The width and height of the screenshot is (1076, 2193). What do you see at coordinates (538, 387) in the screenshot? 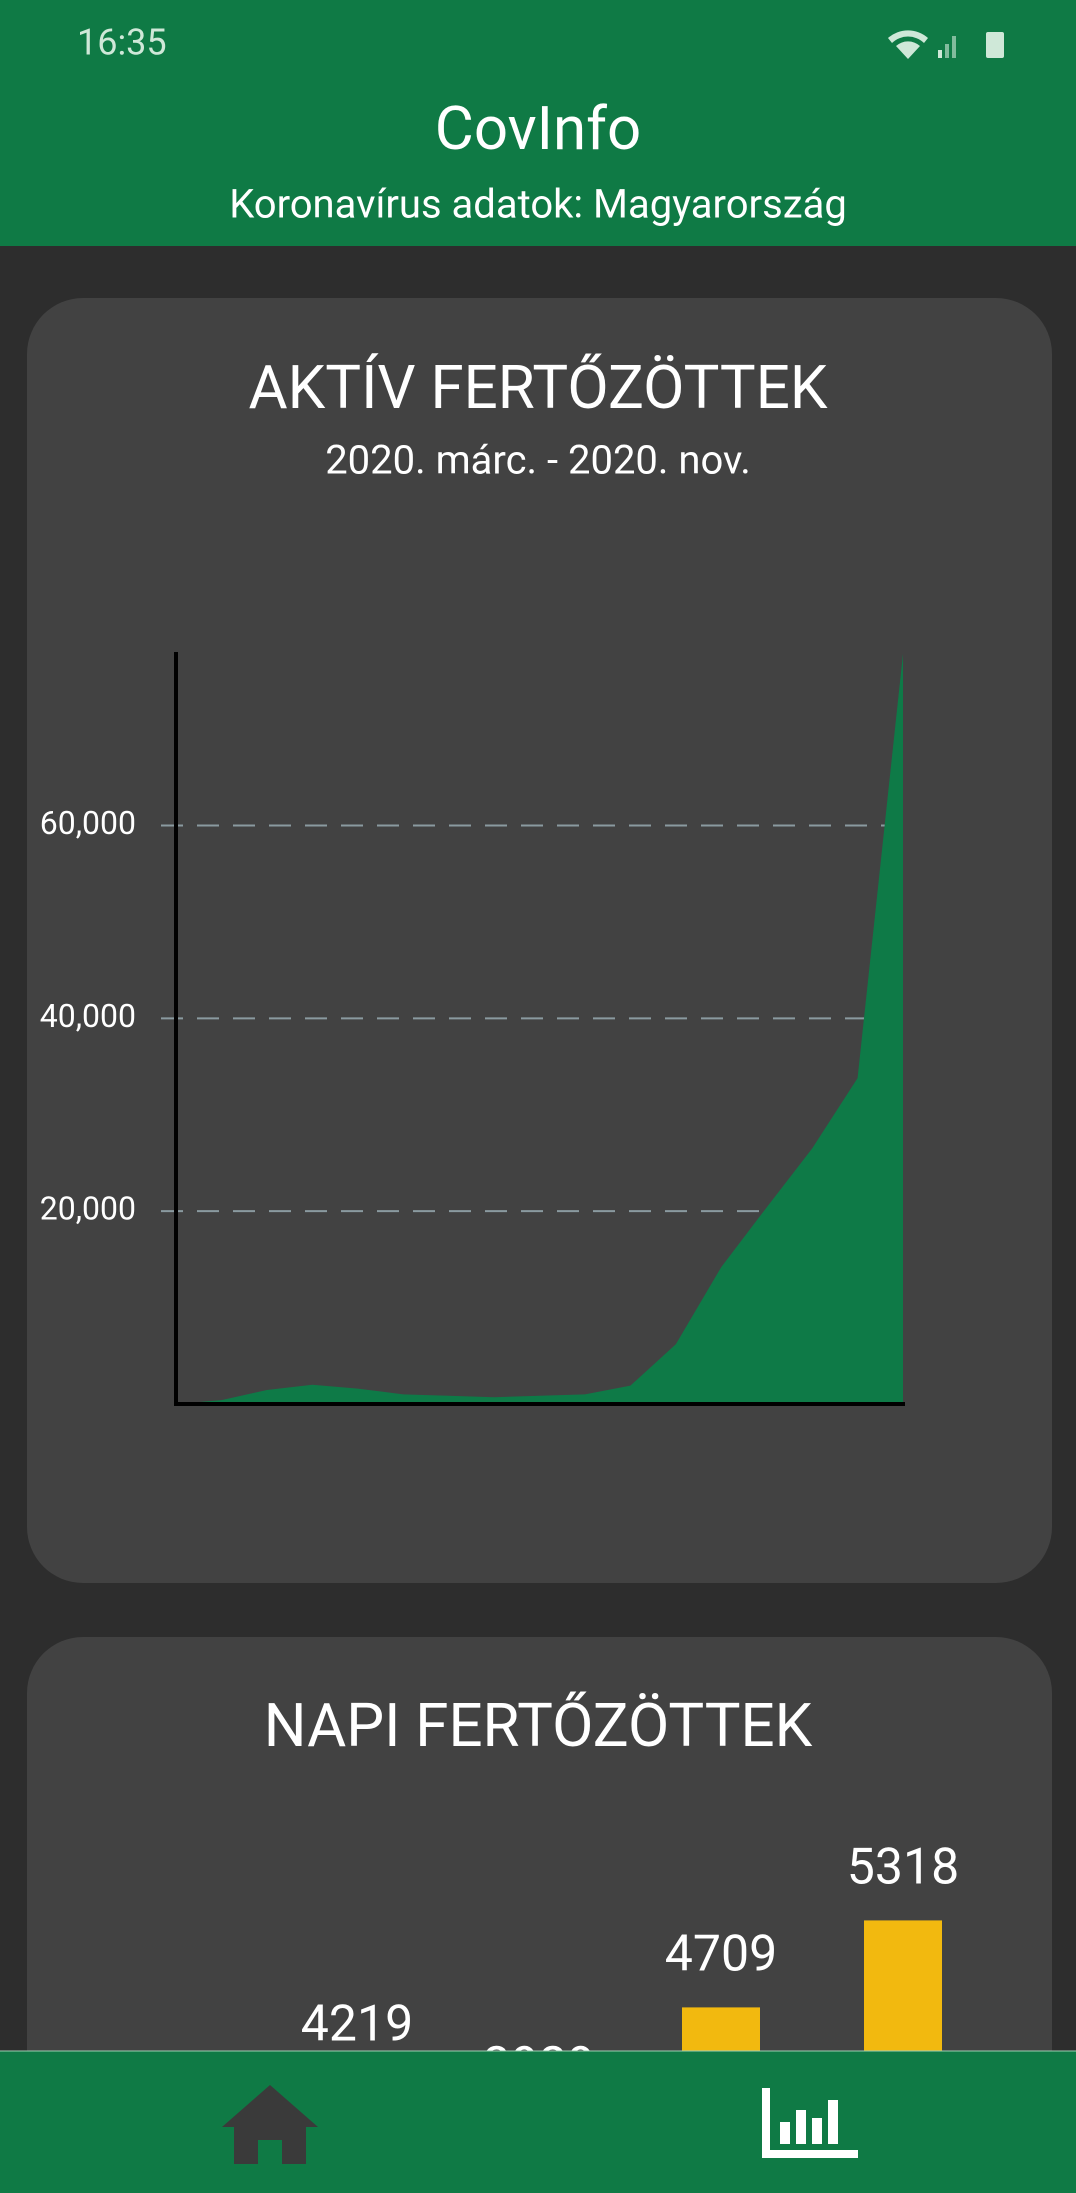
I see `chart-title: AKTÍV FERTŐZÖTTEK` at bounding box center [538, 387].